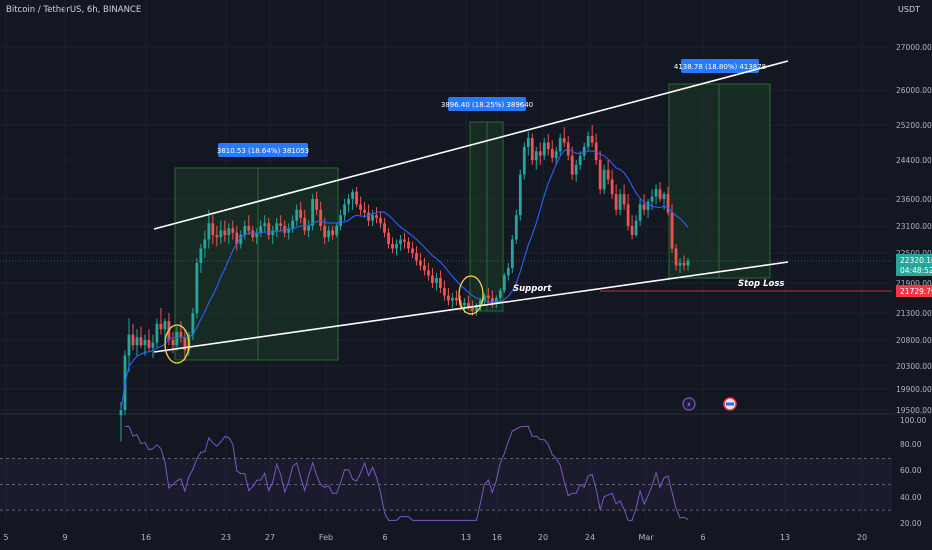  What do you see at coordinates (407, 473) in the screenshot?
I see `rsi-line` at bounding box center [407, 473].